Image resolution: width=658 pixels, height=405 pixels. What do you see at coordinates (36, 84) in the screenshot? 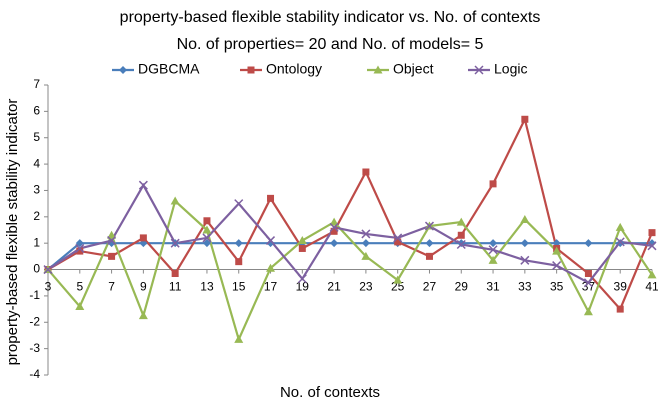
I see `y-tick-label: 7` at bounding box center [36, 84].